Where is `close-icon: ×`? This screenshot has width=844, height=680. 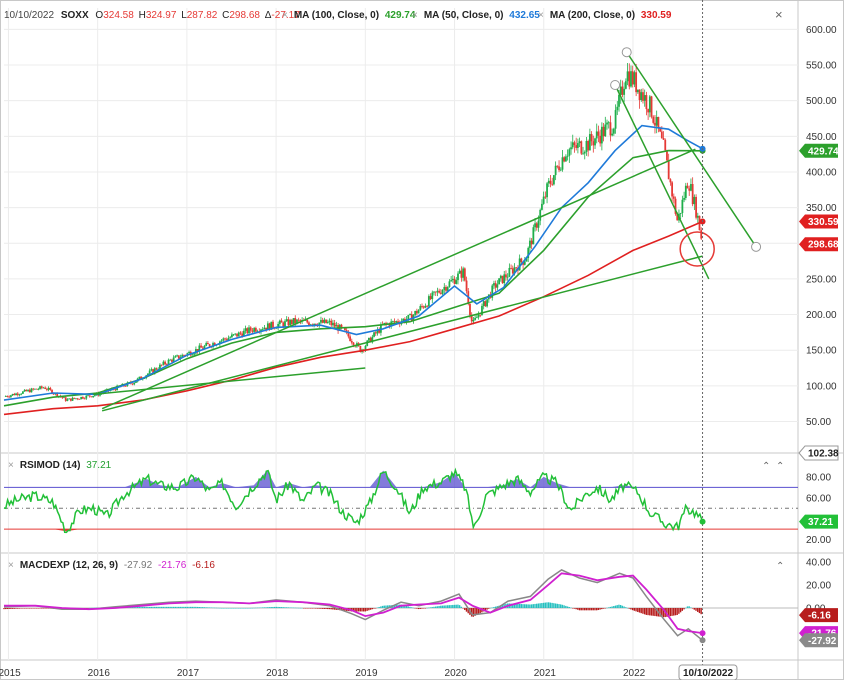
close-icon: × is located at coordinates (779, 14).